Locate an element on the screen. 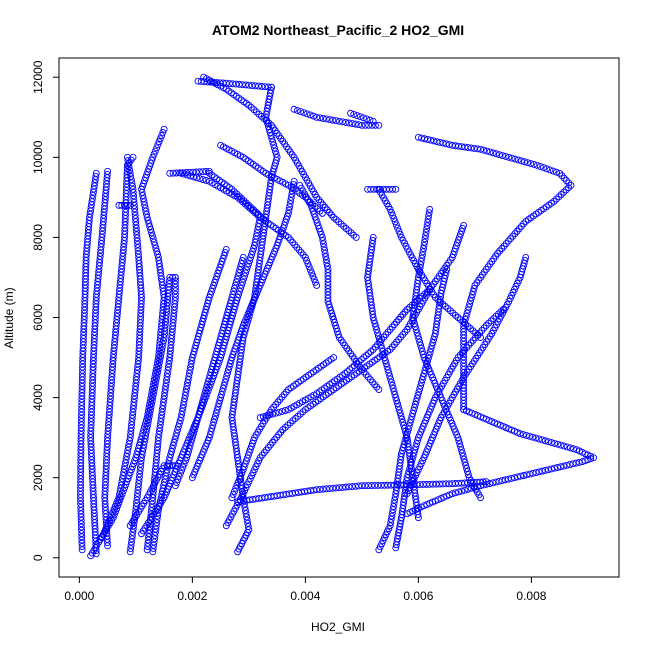 The image size is (650, 650). y-tick-label: 12000 is located at coordinates (38, 77).